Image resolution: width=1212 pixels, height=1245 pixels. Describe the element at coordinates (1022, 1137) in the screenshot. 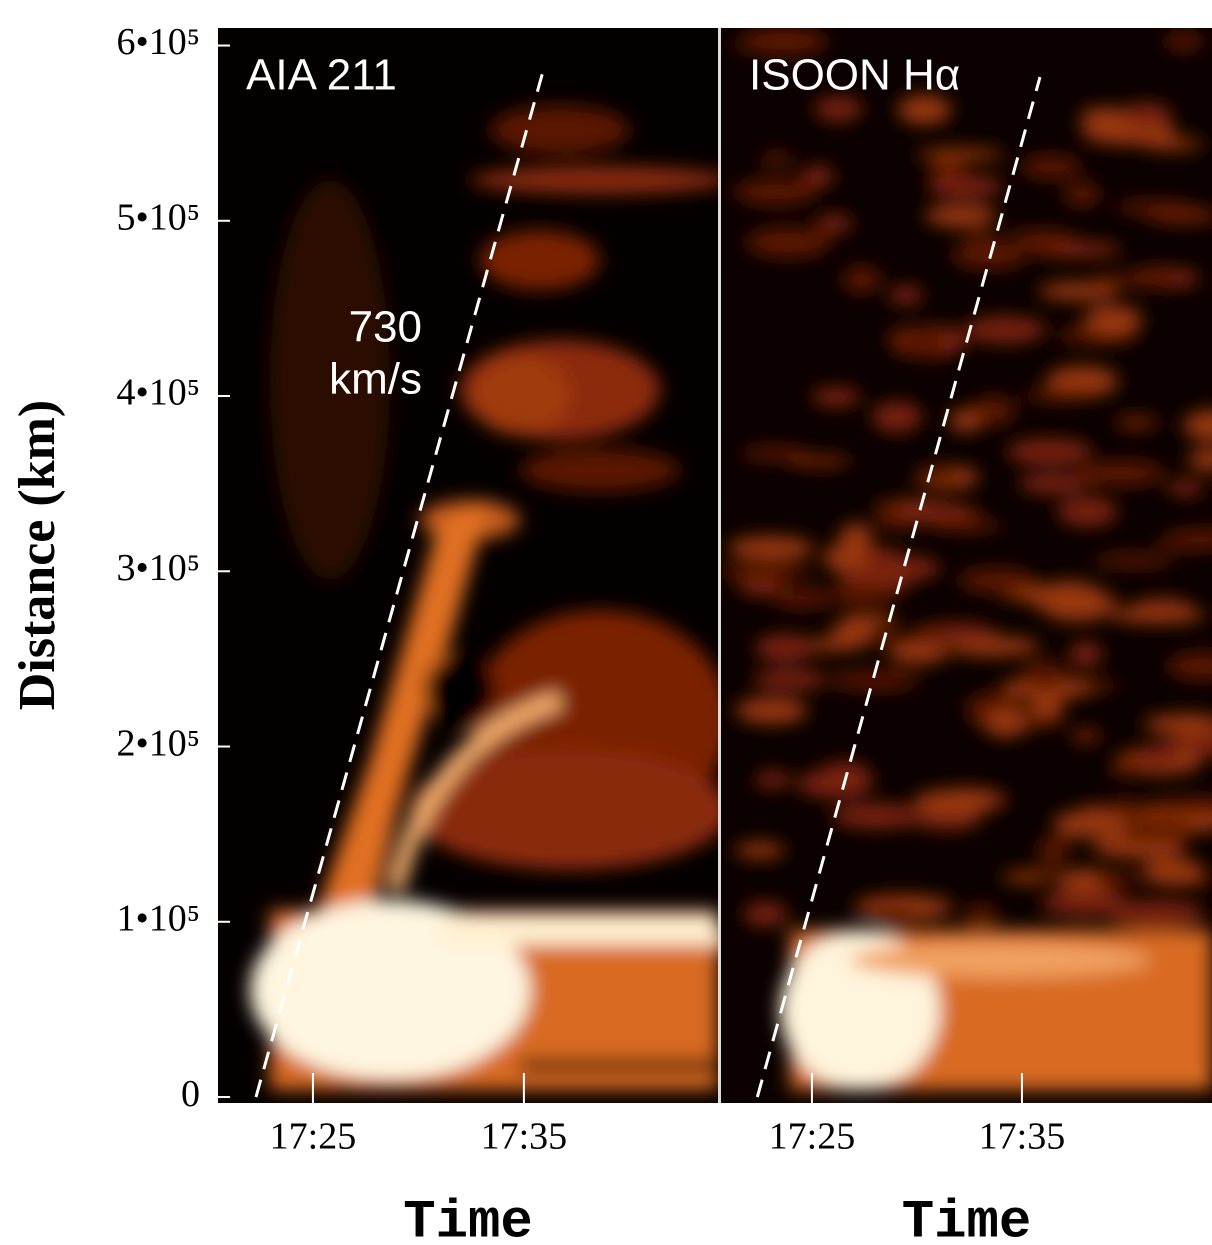

I see `x-tick-label: 17:35` at that location.